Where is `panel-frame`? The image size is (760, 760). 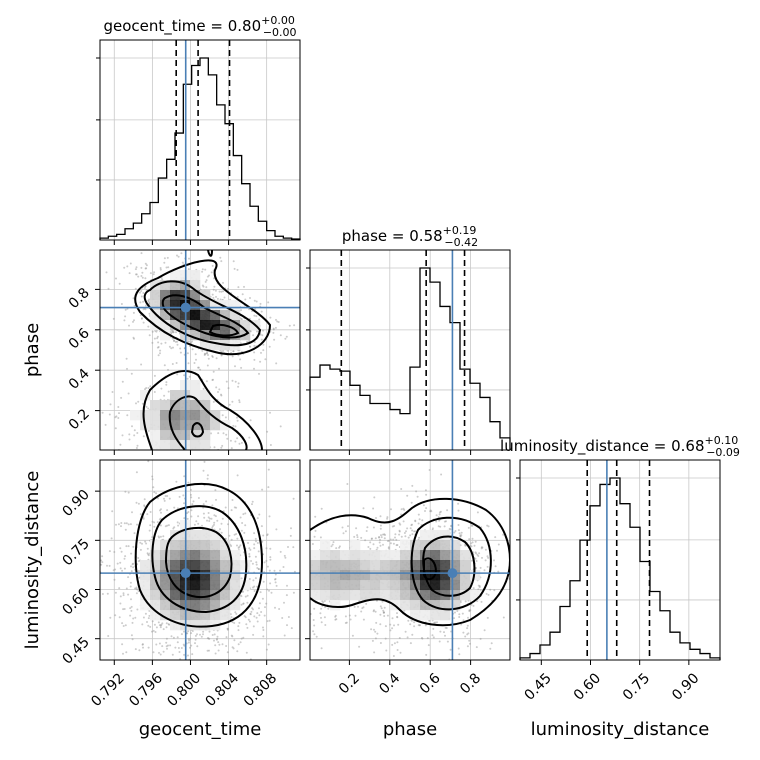
panel-frame is located at coordinates (410, 560).